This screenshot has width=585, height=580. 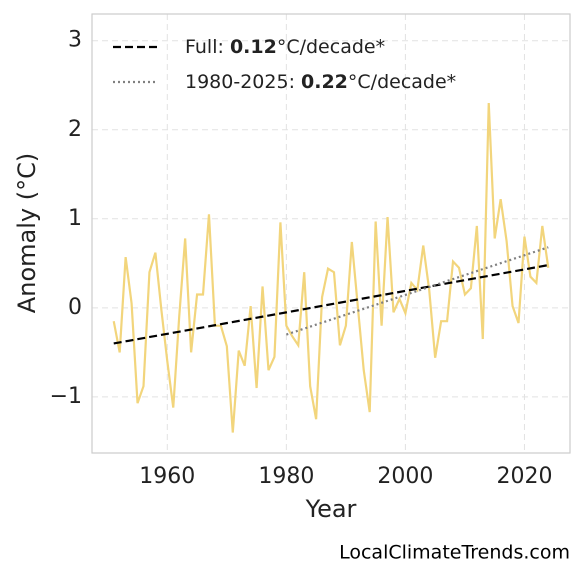 What do you see at coordinates (405, 476) in the screenshot?
I see `x-tick-label: 2000` at bounding box center [405, 476].